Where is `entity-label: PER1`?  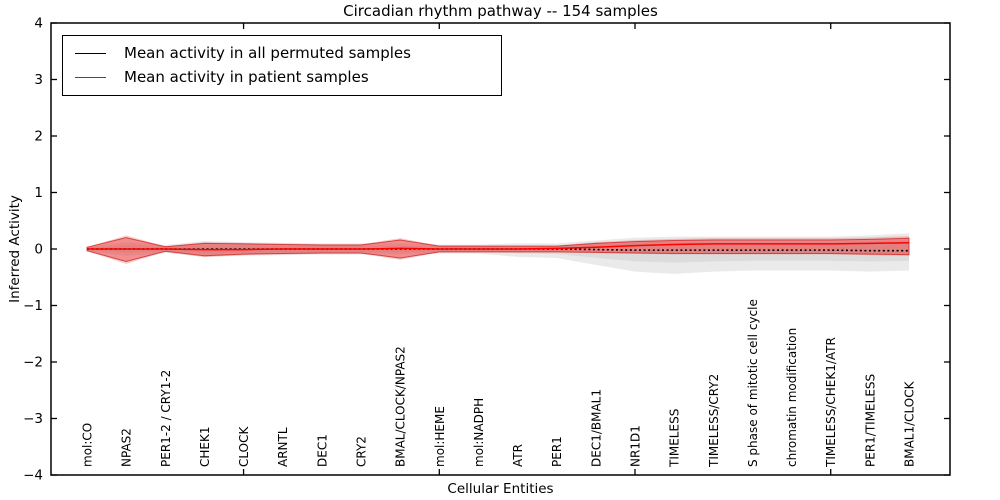
entity-label: PER1 is located at coordinates (557, 451).